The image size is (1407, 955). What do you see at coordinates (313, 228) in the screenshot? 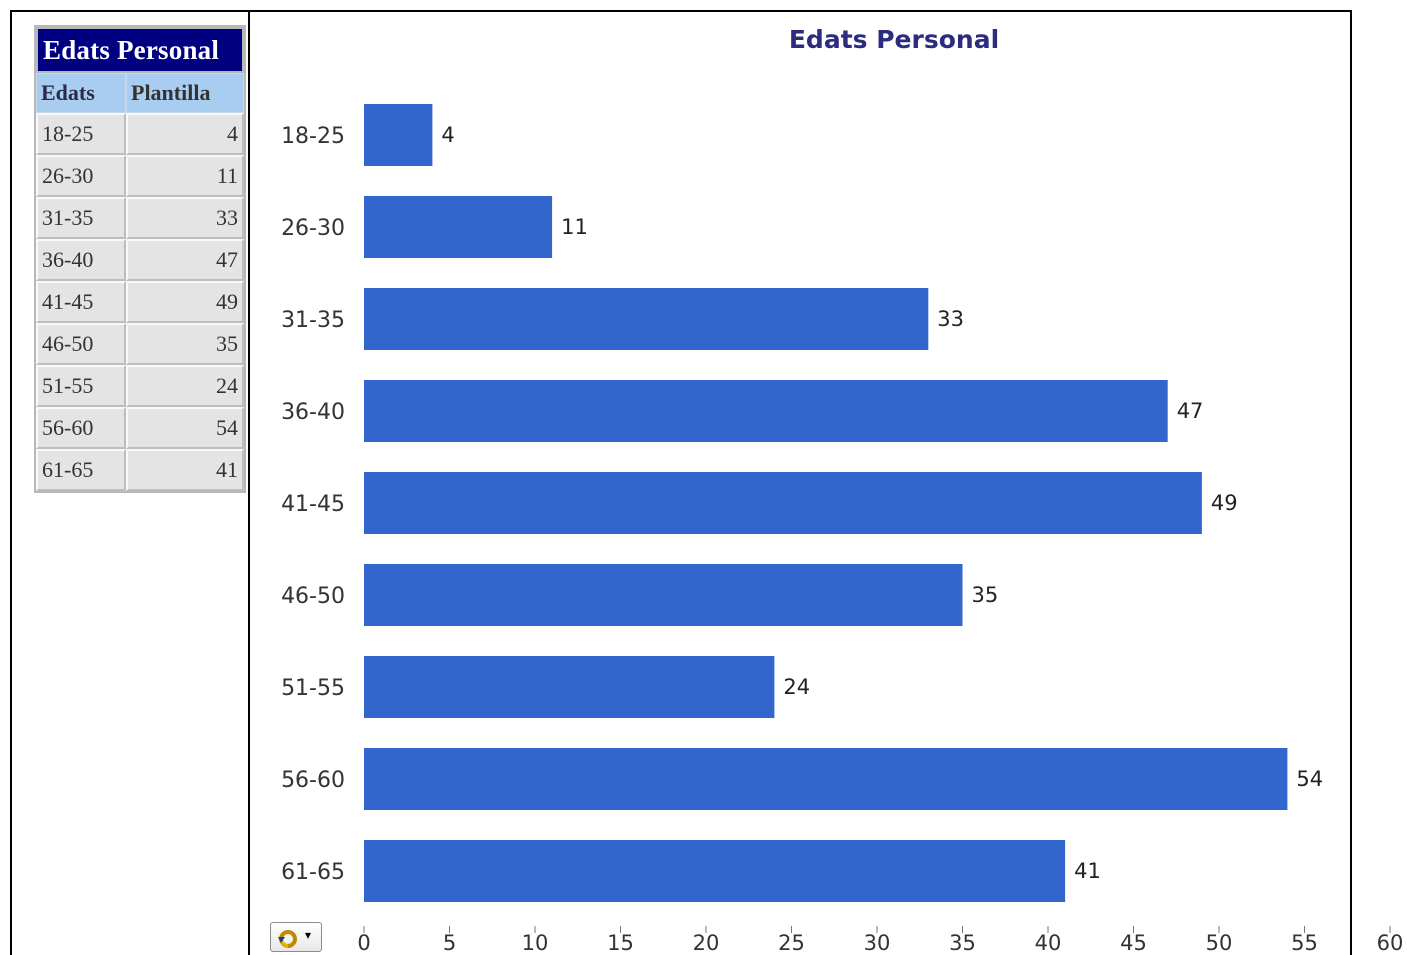
I see `category-label: 26-30` at bounding box center [313, 228].